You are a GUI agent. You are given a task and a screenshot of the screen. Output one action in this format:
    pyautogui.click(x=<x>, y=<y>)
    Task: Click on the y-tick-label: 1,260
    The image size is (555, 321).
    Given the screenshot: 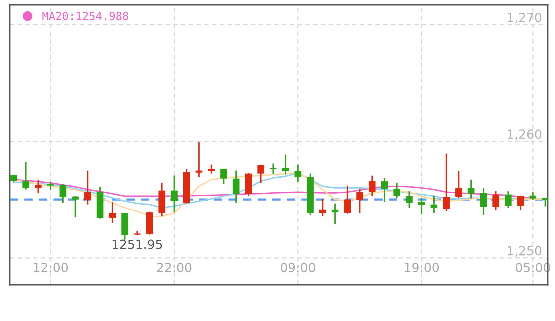 What is the action you would take?
    pyautogui.click(x=525, y=135)
    